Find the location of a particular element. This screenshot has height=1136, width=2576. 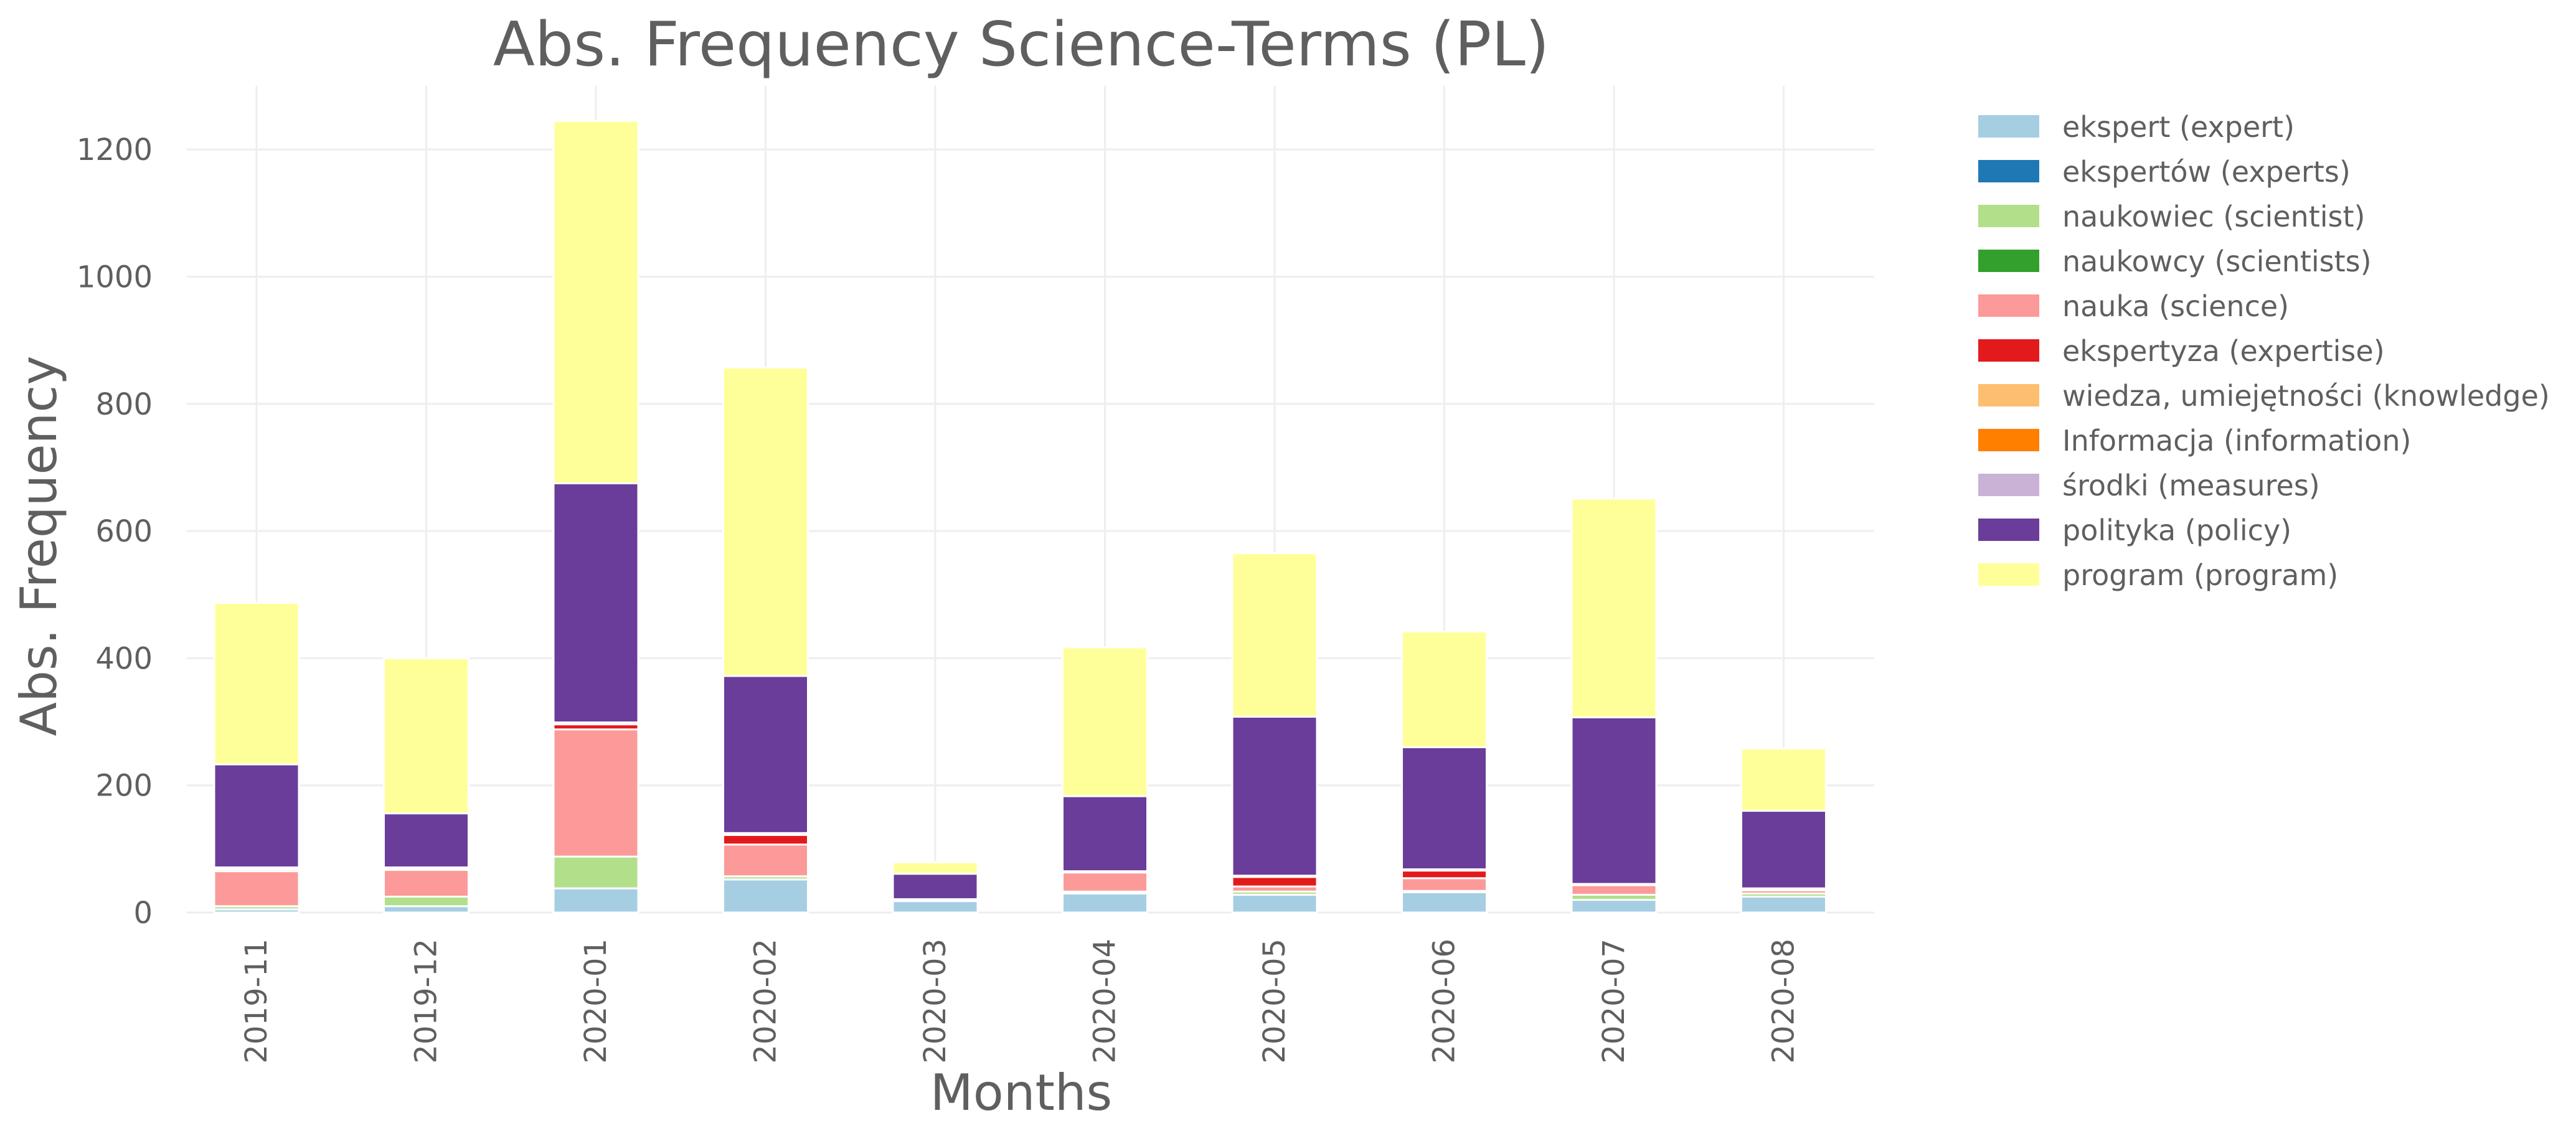

x-tick-label: 2019-11 is located at coordinates (256, 1001).